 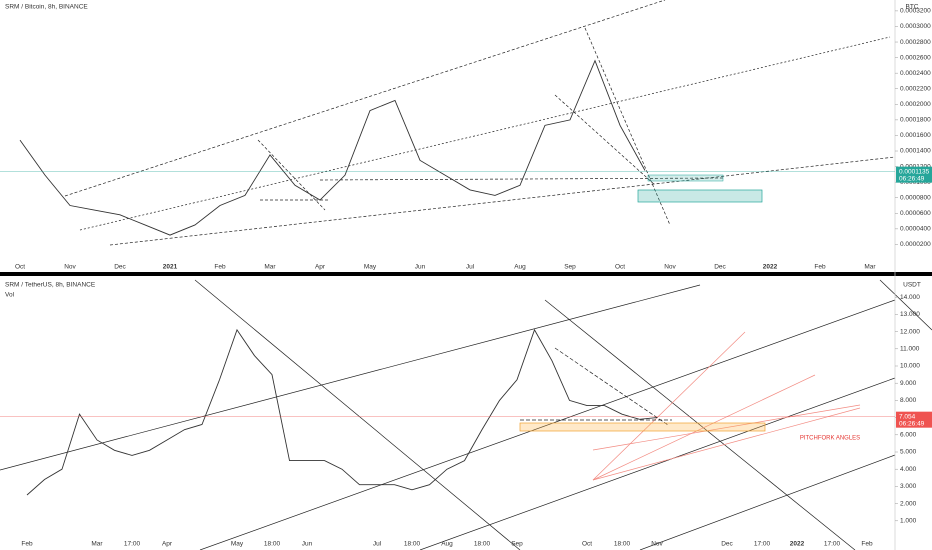 I want to click on y-tick-label: 9.000, so click(x=908, y=383).